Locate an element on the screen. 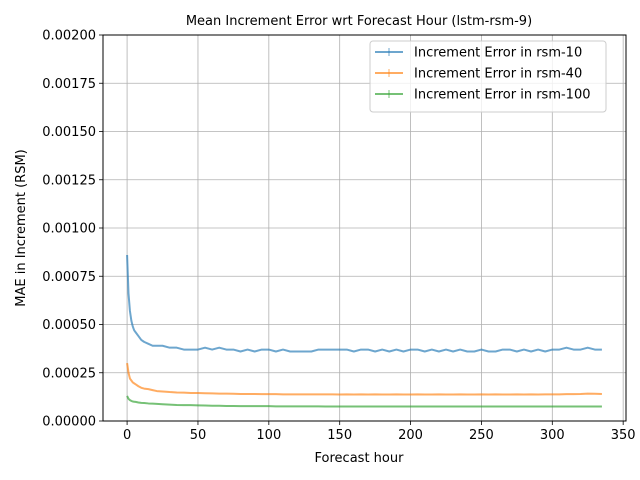 The width and height of the screenshot is (640, 480). x-tick-label: 350 is located at coordinates (623, 435).